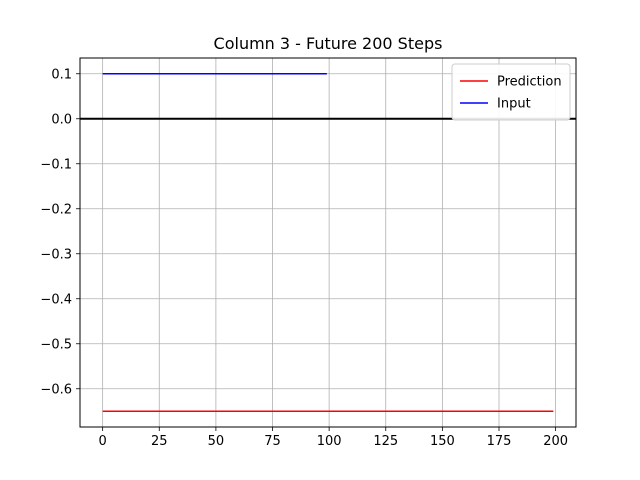 This screenshot has width=640, height=480. What do you see at coordinates (329, 441) in the screenshot?
I see `x-tick-label: 100` at bounding box center [329, 441].